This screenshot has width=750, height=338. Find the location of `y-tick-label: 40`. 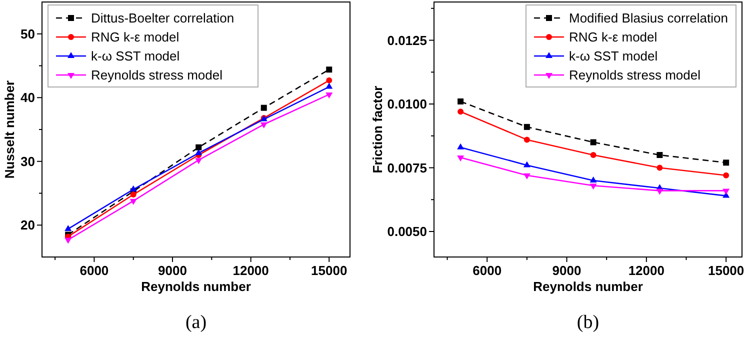

y-tick-label: 40 is located at coordinates (27, 98).